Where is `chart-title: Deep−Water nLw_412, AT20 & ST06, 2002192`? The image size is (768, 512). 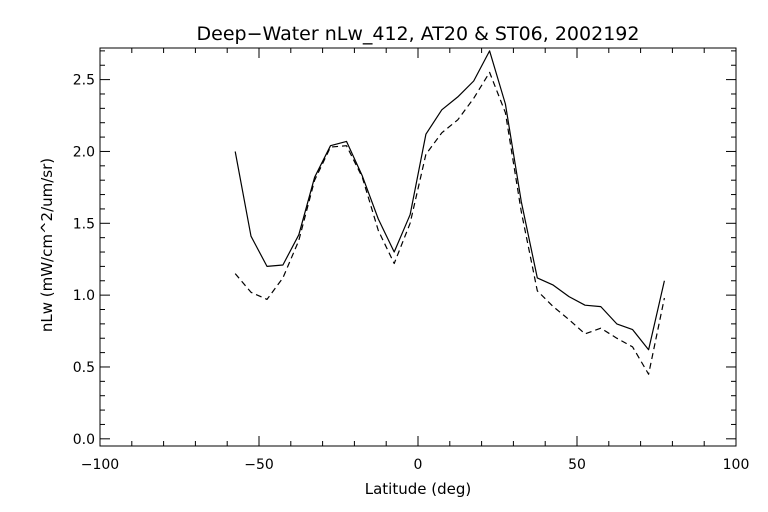
chart-title: Deep−Water nLw_412, AT20 & ST06, 2002192 is located at coordinates (418, 34).